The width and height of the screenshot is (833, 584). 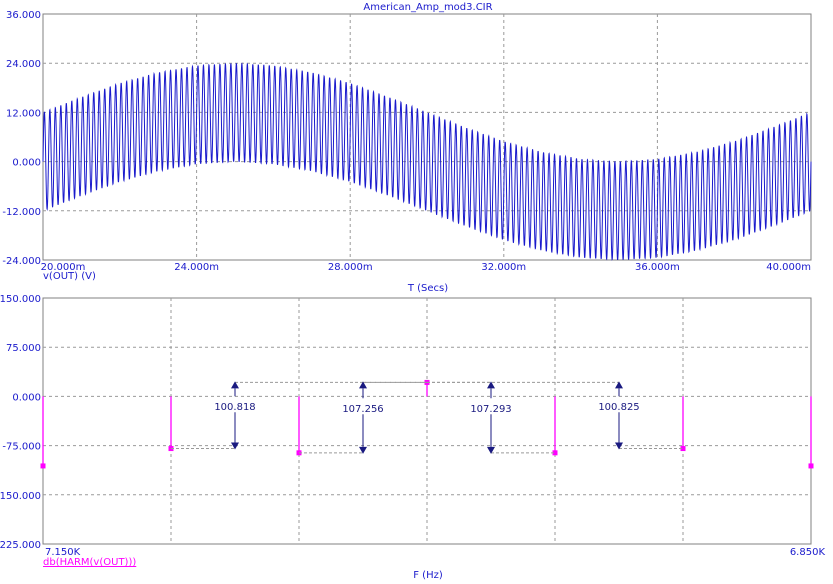 What do you see at coordinates (362, 409) in the screenshot?
I see `difference-label: 107.256` at bounding box center [362, 409].